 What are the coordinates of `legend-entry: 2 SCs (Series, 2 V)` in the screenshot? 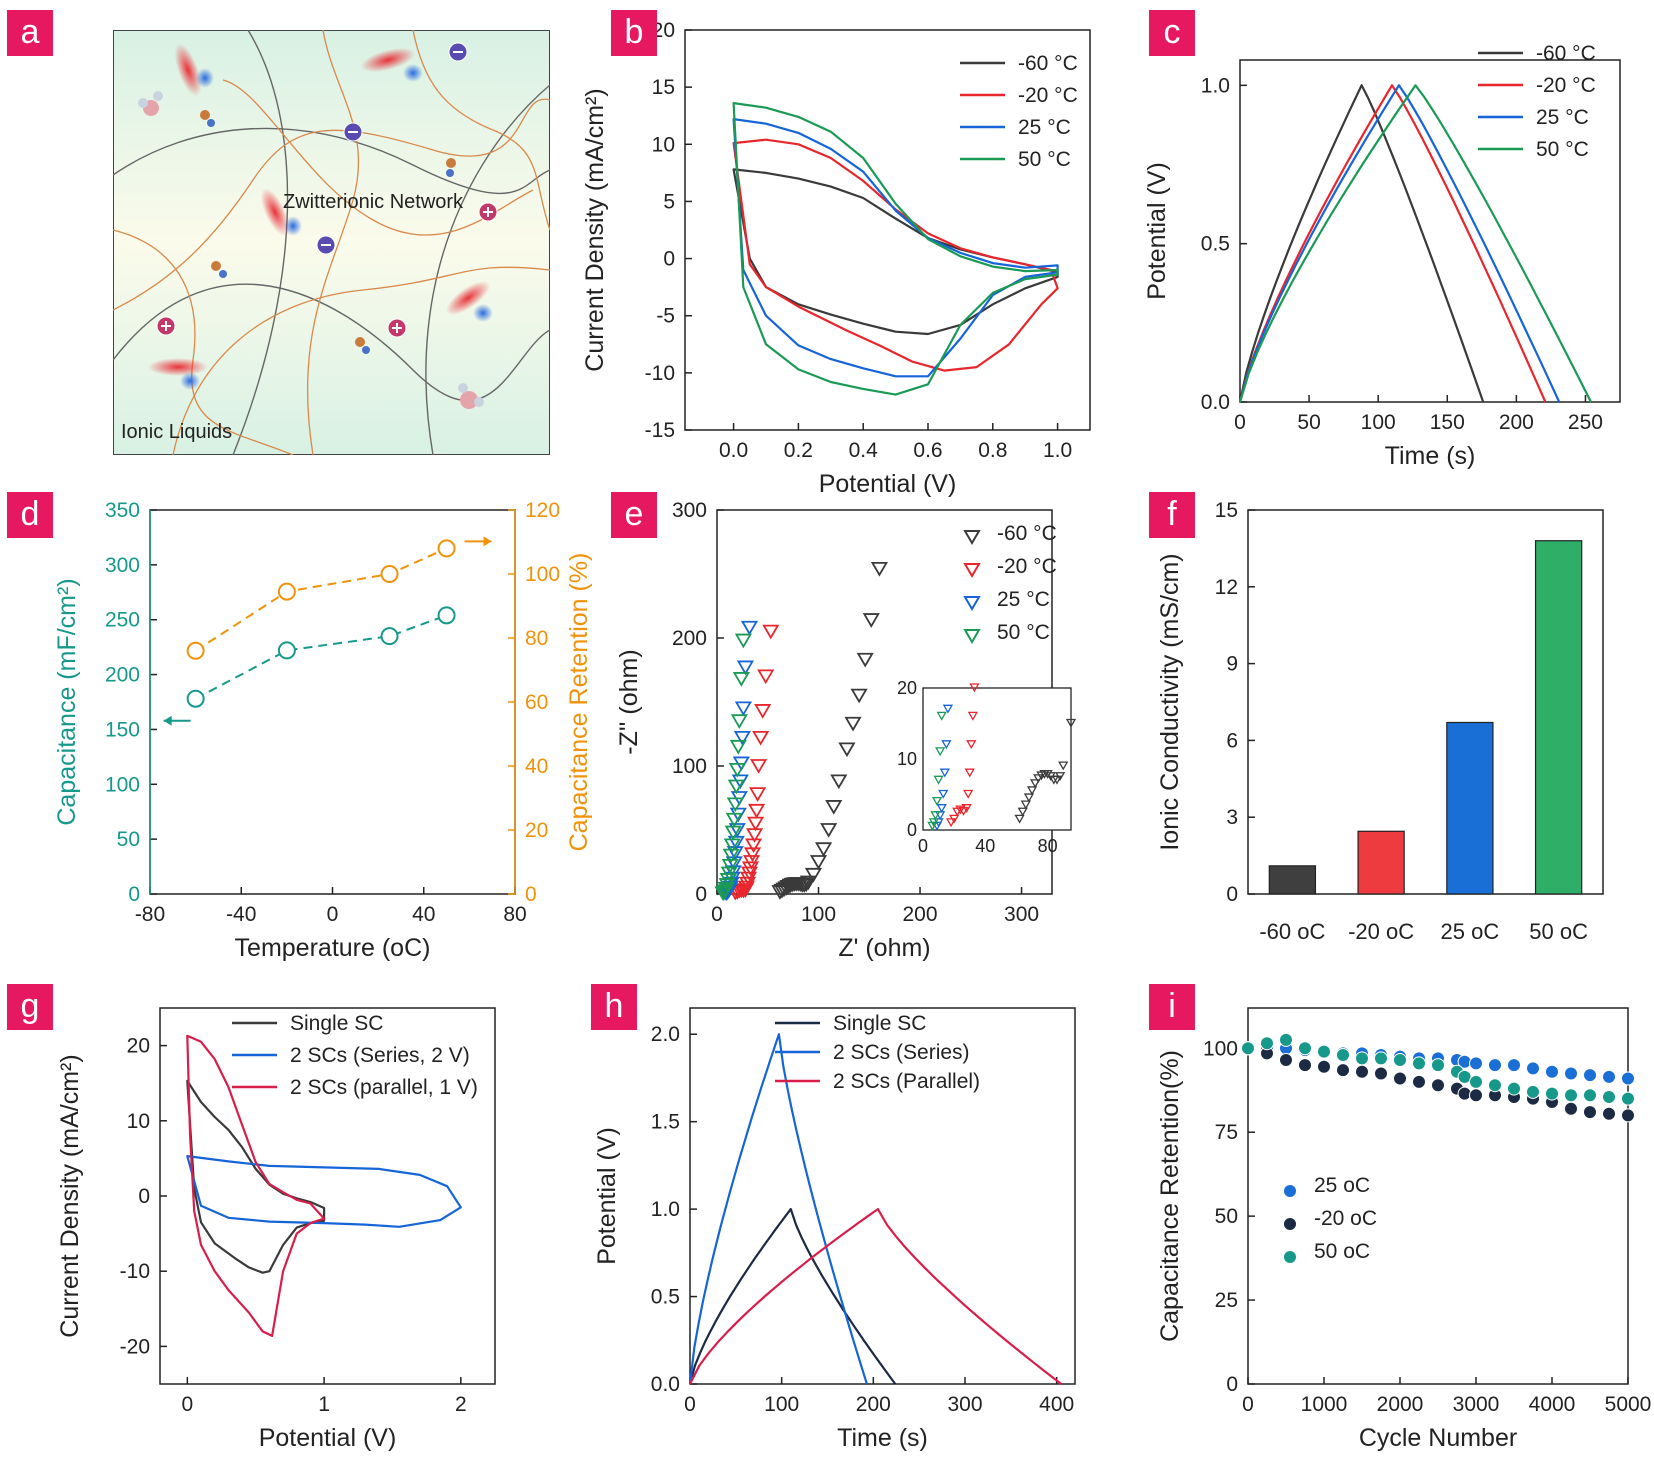 It's located at (380, 1055).